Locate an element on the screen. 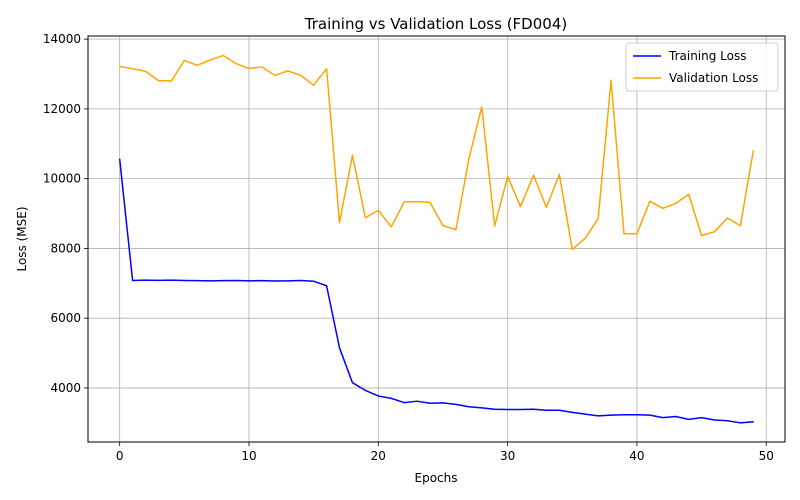 The image size is (800, 500). legend: Training Loss Validation Loss is located at coordinates (702, 67).